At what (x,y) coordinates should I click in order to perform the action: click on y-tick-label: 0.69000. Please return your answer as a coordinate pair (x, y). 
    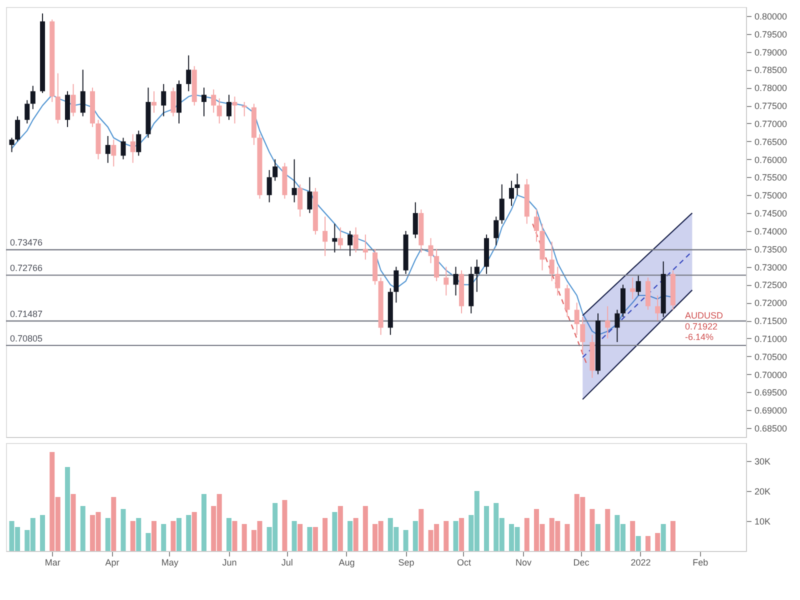
    Looking at the image, I should click on (771, 411).